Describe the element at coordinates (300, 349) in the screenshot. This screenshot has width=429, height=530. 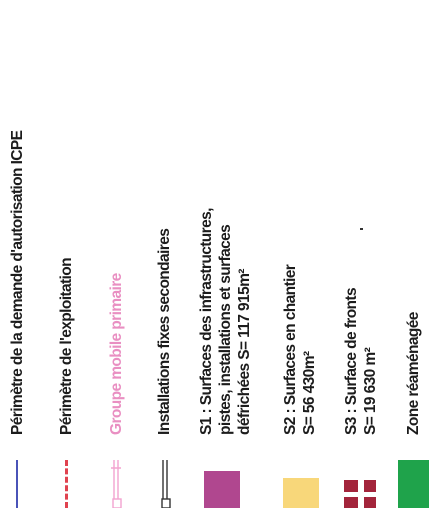
I see `legend-label-s2: S2 : Surfaces en chantier S= 56 430m²` at that location.